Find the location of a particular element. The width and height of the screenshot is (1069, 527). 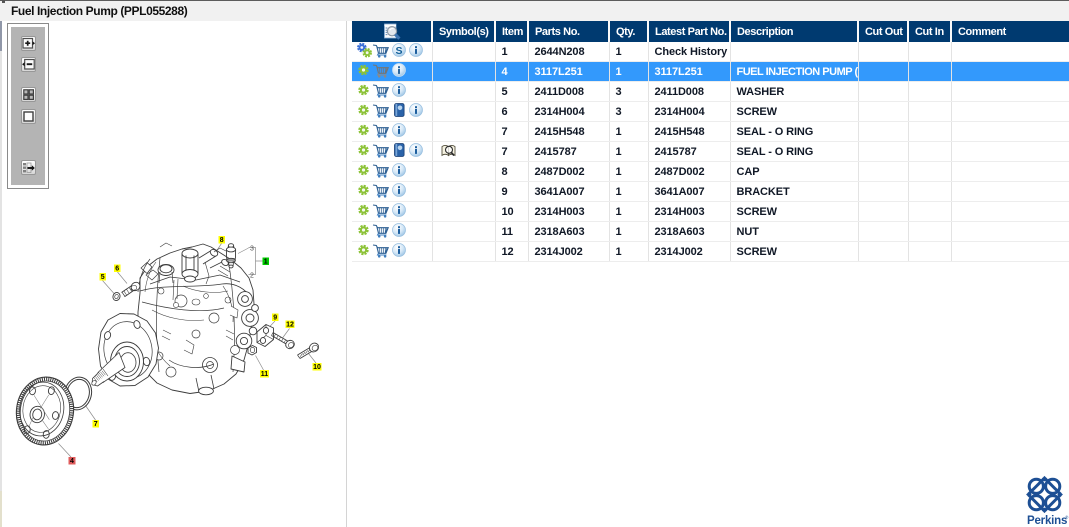

svg-text: 10 is located at coordinates (317, 367).